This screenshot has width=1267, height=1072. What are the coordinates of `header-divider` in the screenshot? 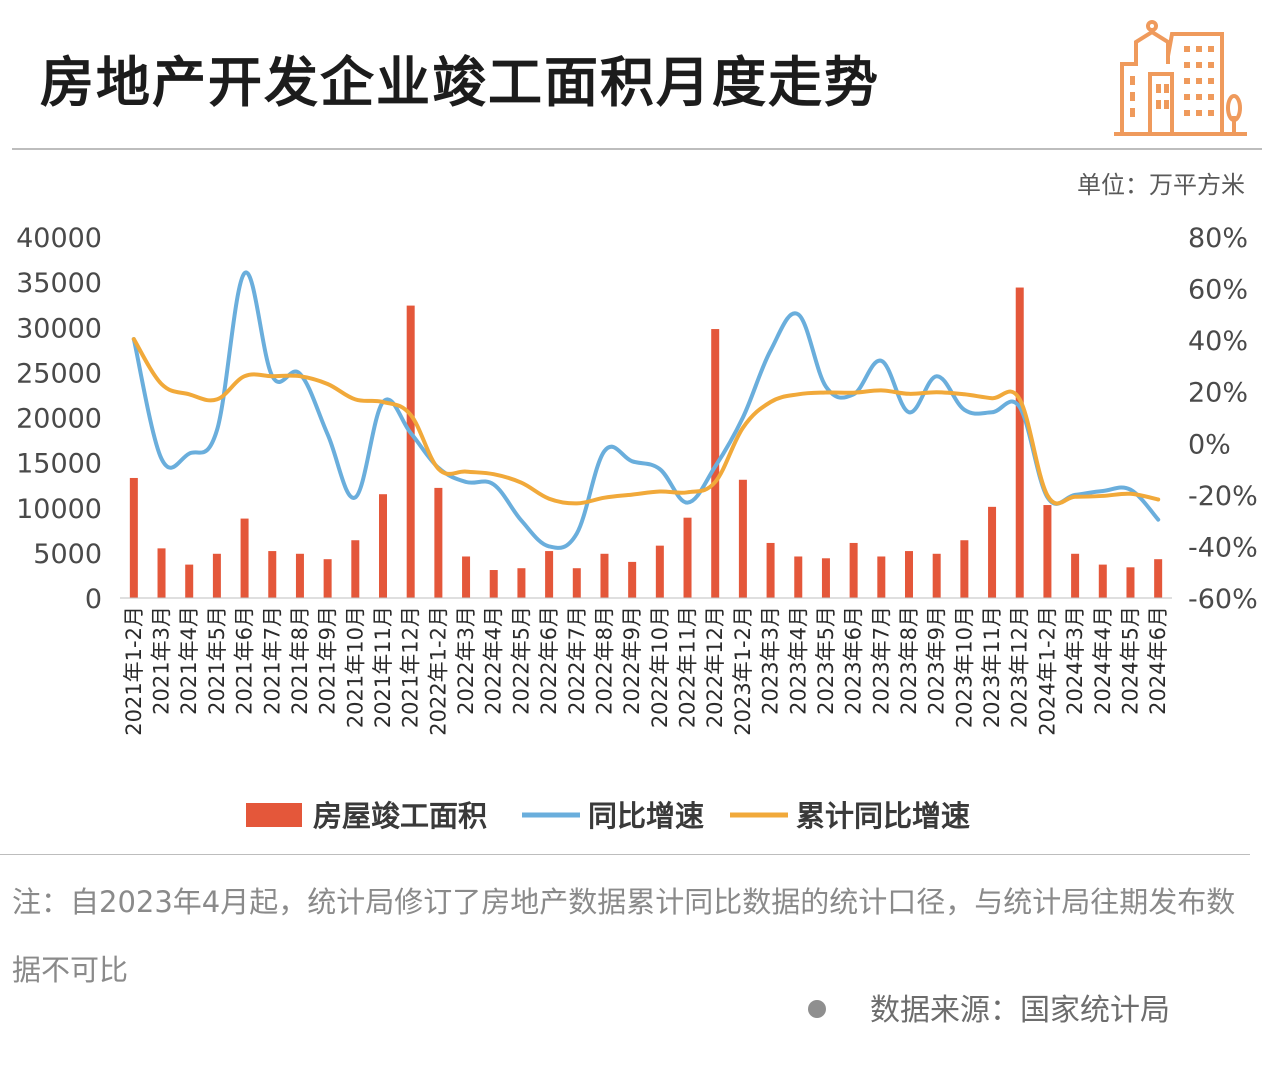 It's located at (637, 149).